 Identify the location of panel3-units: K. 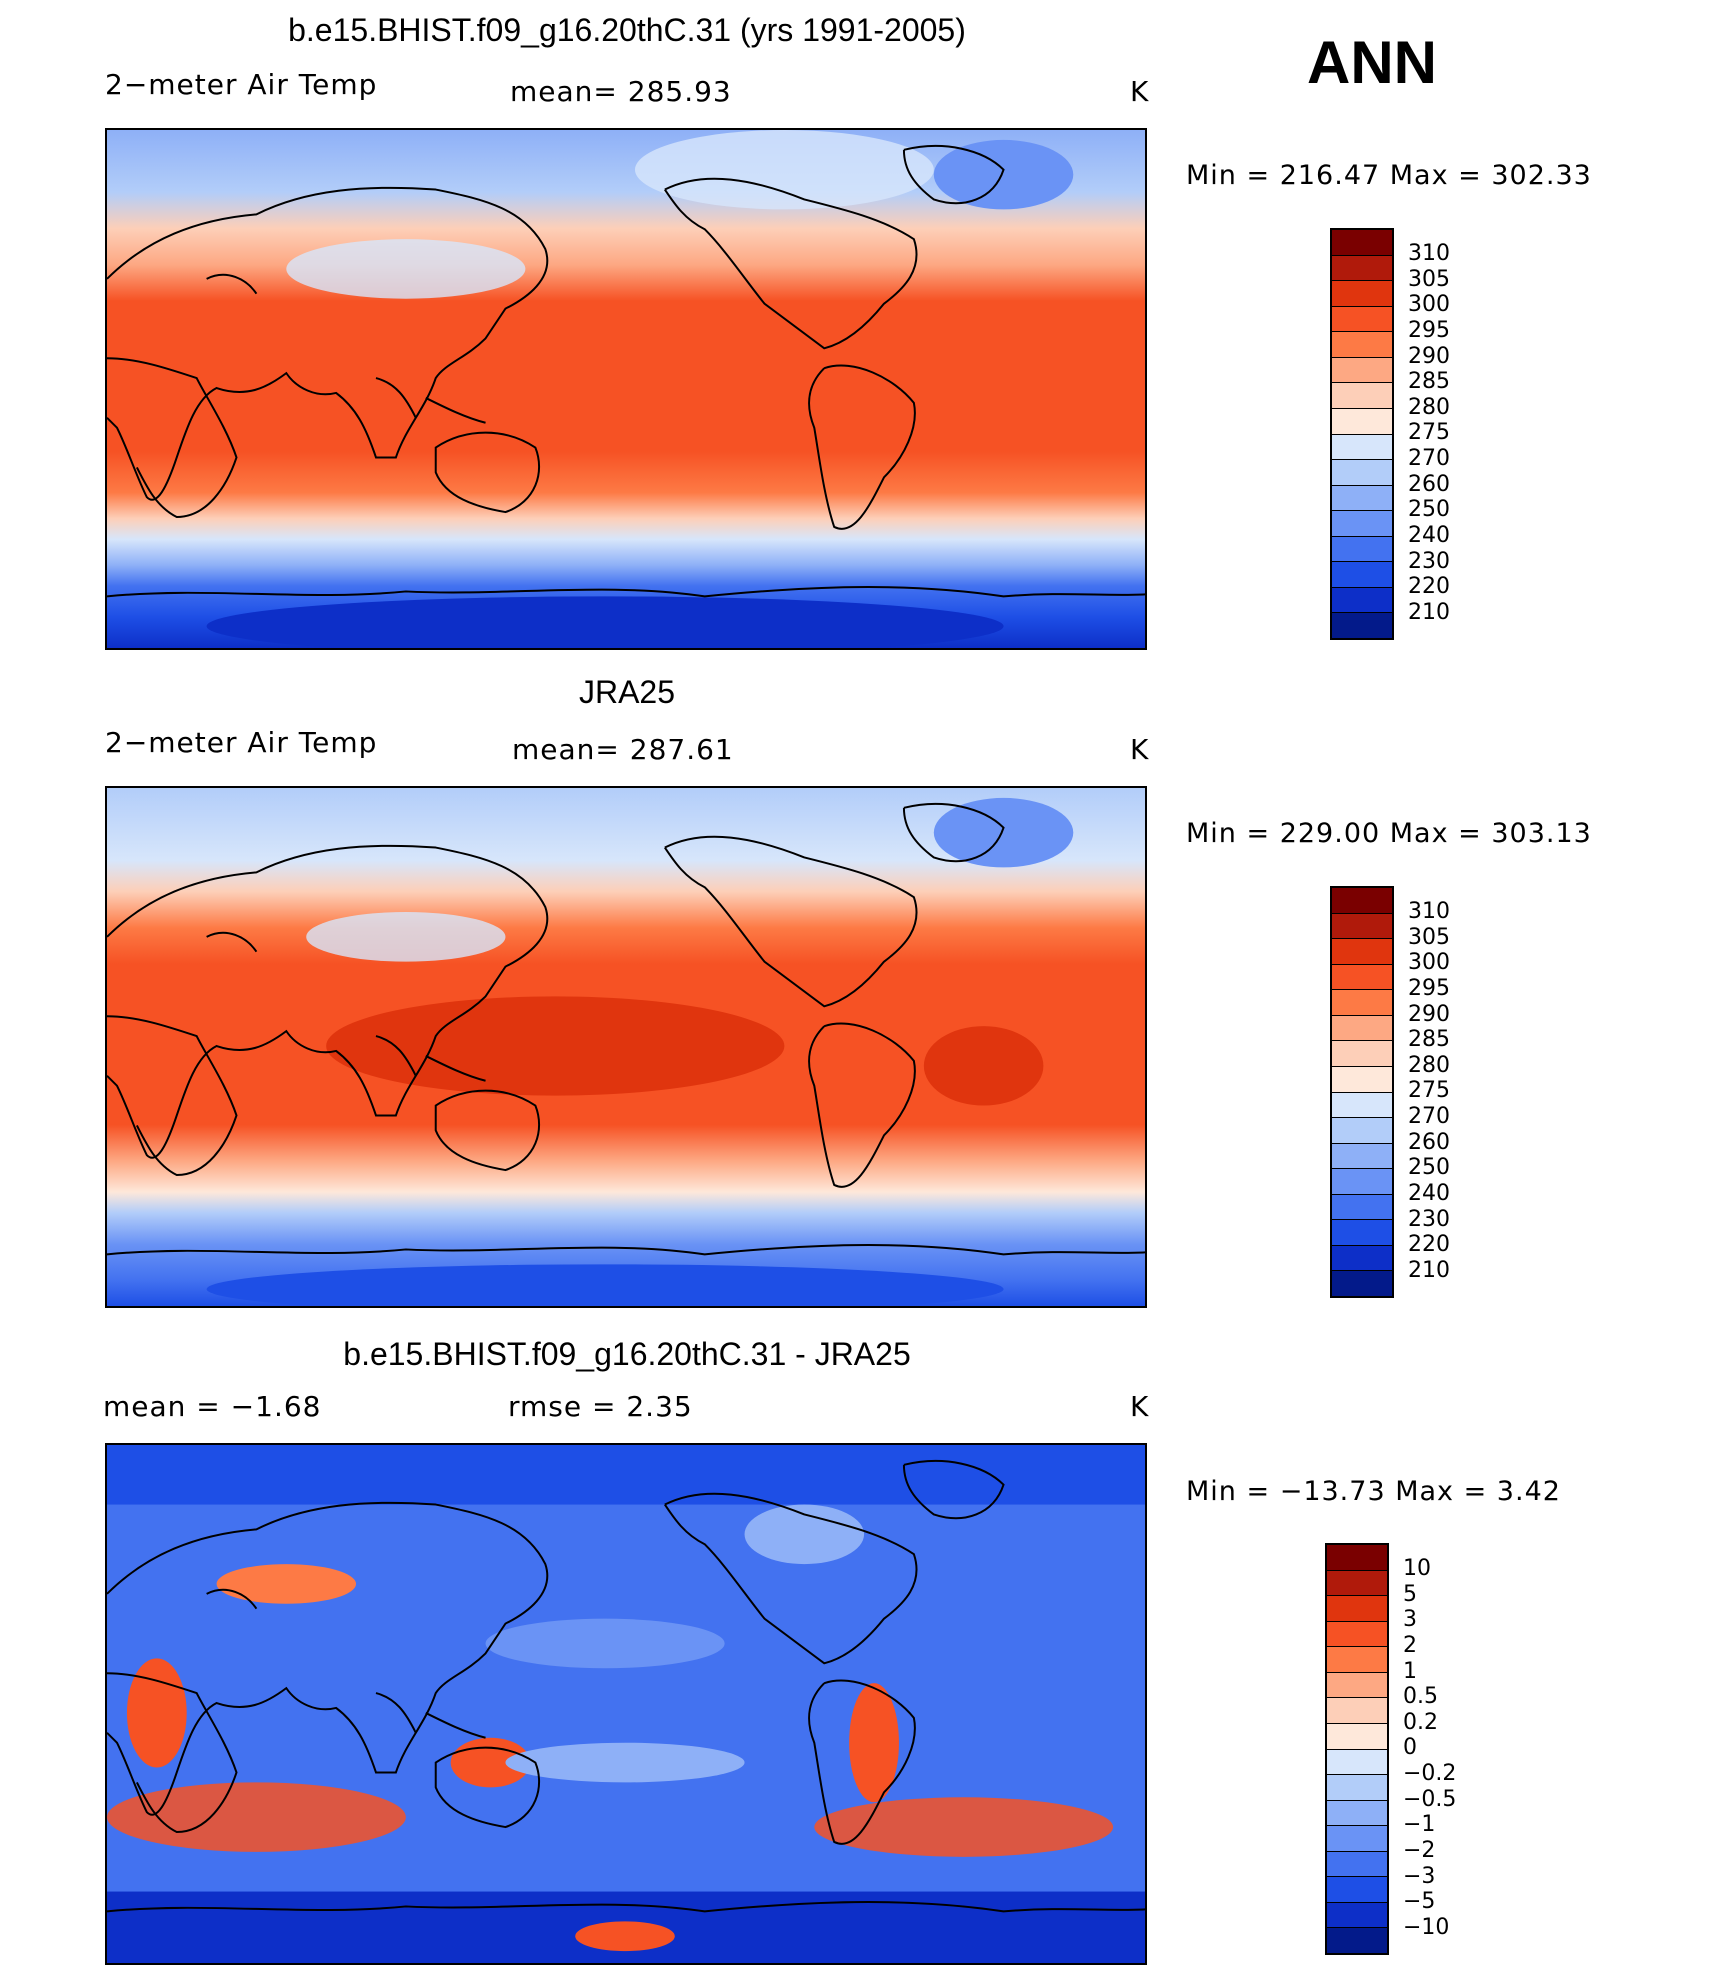
(1140, 1406).